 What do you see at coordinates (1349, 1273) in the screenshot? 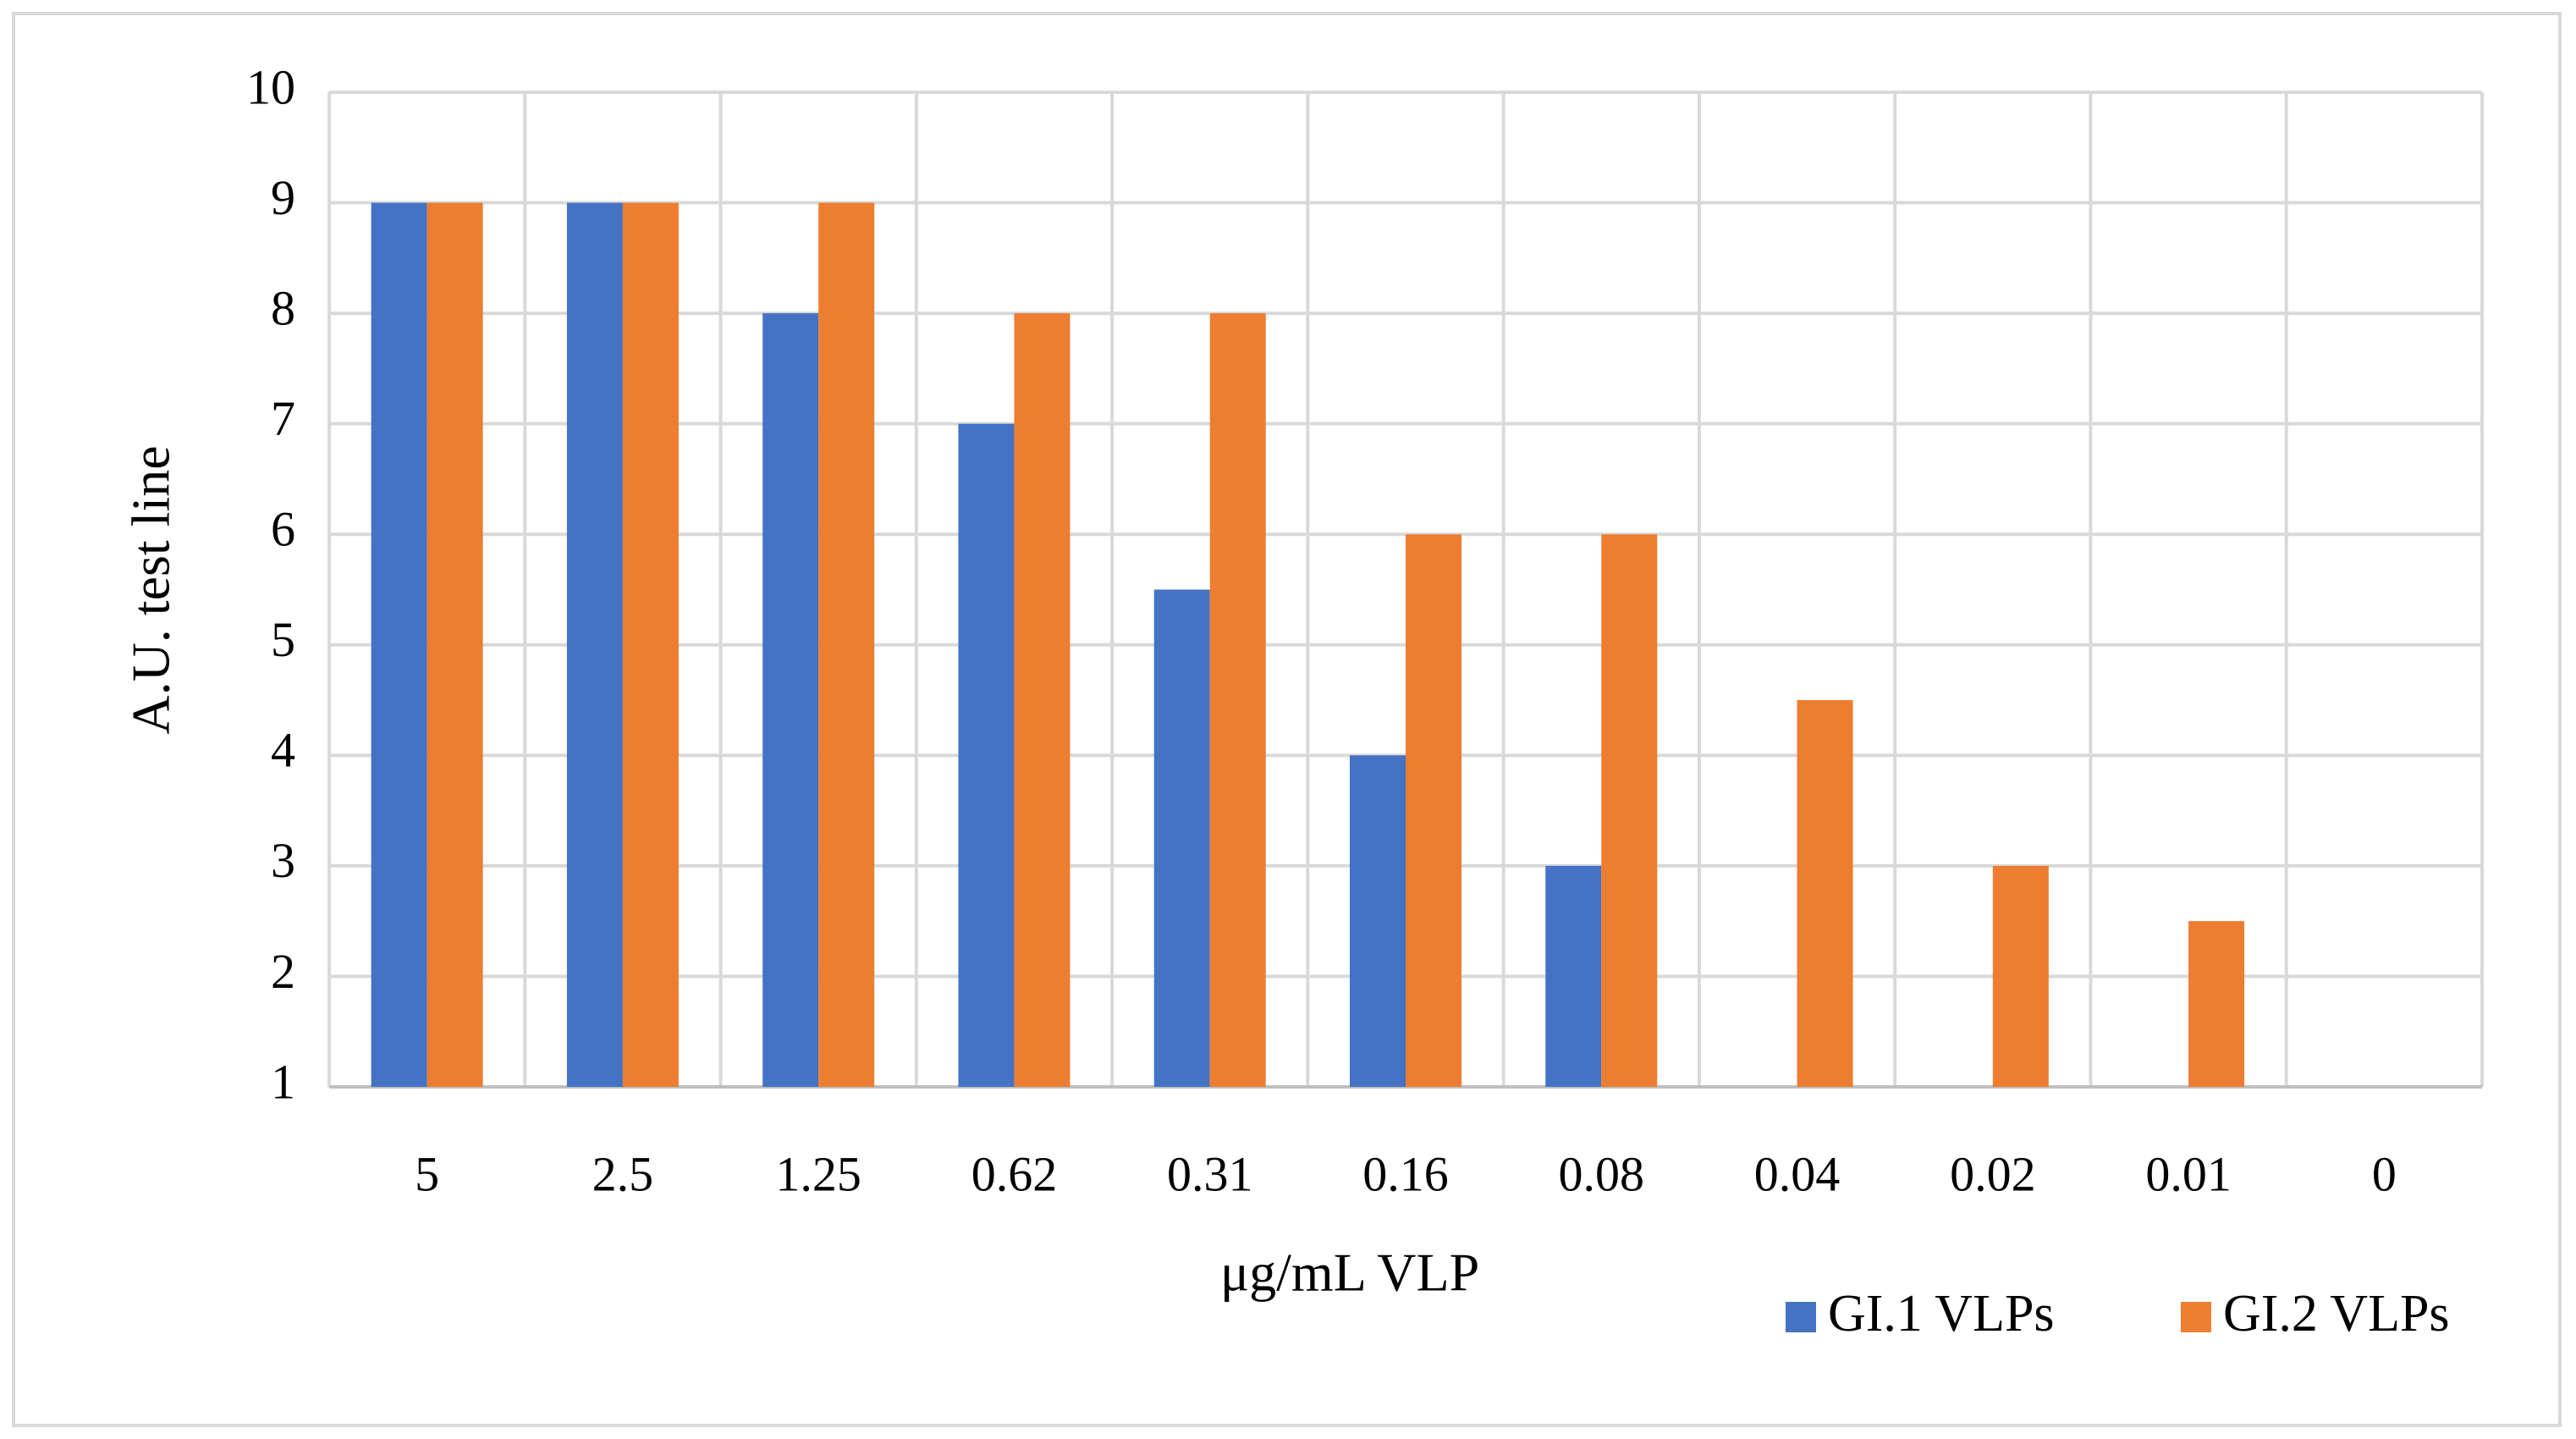
I see `x-axis-title: μg/mL VLP` at bounding box center [1349, 1273].